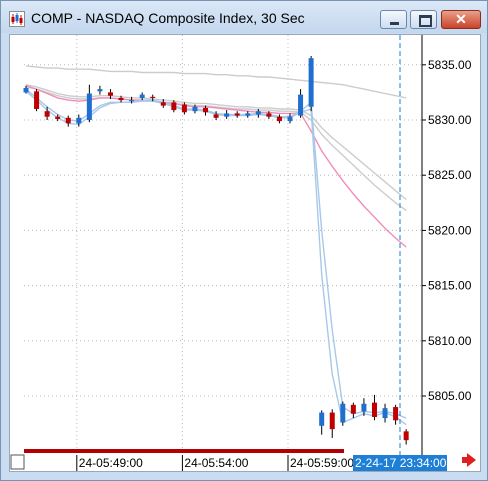 This screenshot has width=488, height=481. I want to click on x-tick-label: 24-05:54:00, so click(216, 463).